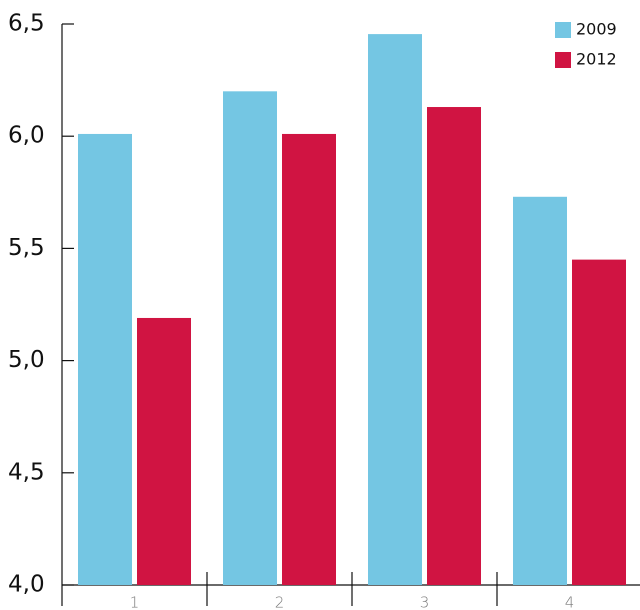  Describe the element at coordinates (596, 59) in the screenshot. I see `legend-label: 2012` at that location.